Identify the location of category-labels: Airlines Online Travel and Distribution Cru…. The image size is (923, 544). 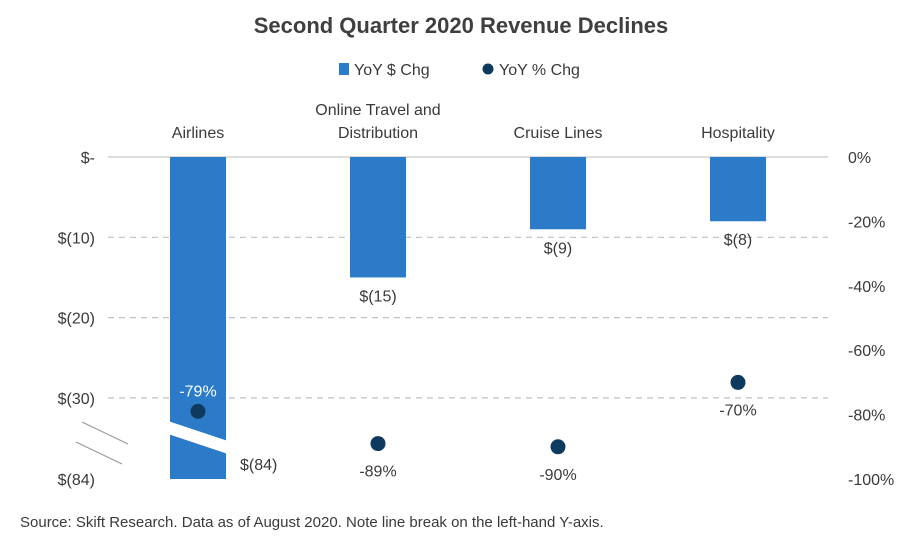
(473, 122).